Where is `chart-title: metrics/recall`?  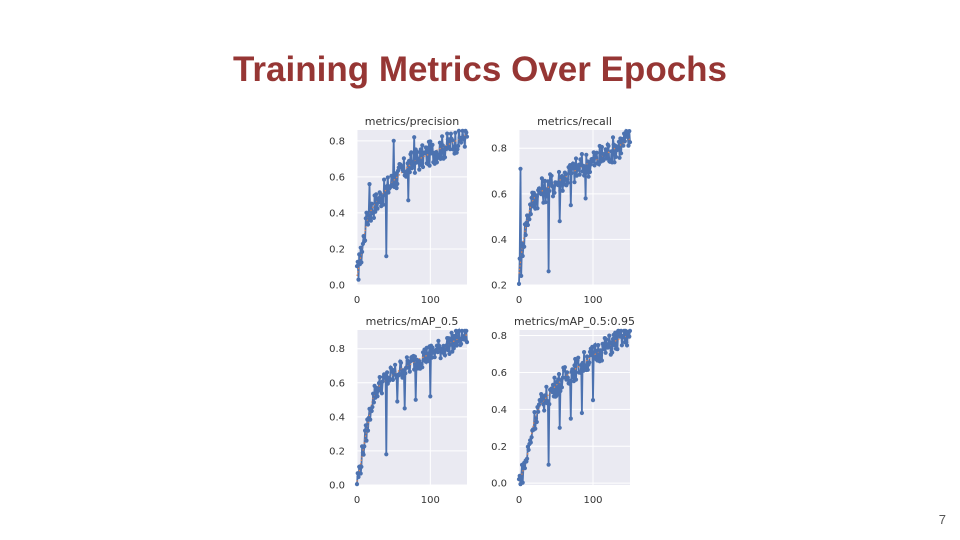 chart-title: metrics/recall is located at coordinates (574, 121).